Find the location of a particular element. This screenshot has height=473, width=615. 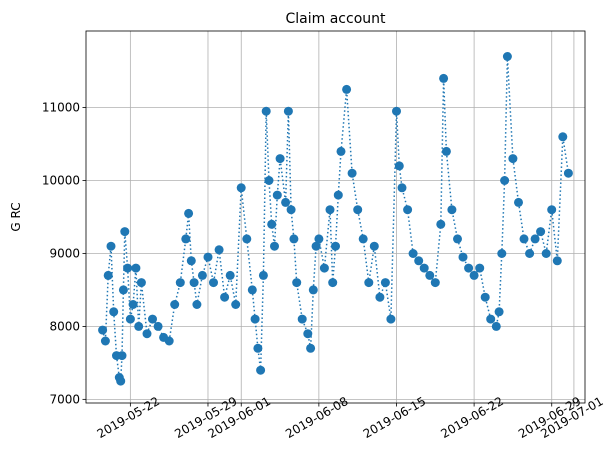

y-tick-label: 8000 is located at coordinates (64, 326).